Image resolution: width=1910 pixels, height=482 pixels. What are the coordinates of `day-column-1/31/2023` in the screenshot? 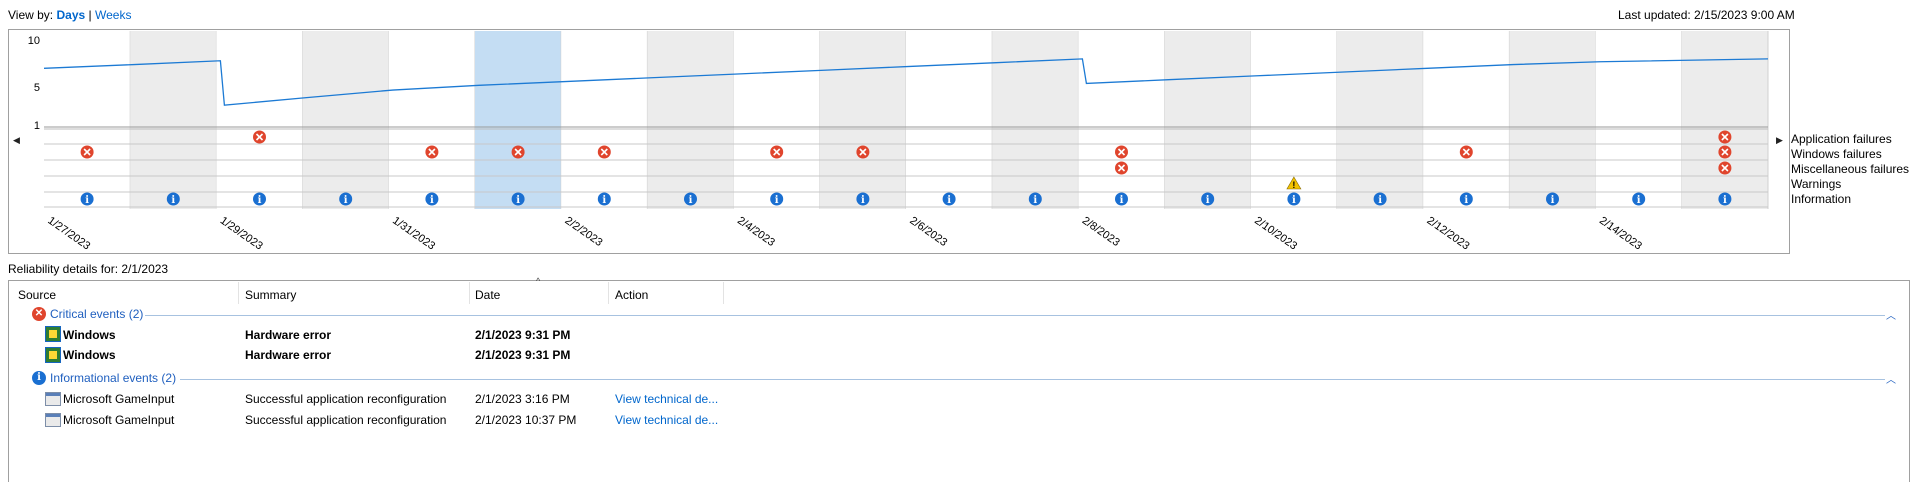 It's located at (431, 120).